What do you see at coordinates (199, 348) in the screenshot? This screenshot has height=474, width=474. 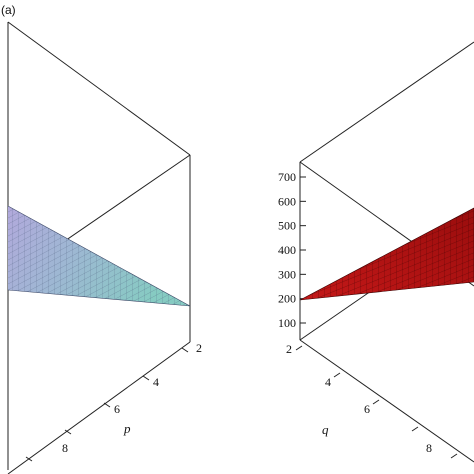 I see `panel-a-x-tick-label: 2` at bounding box center [199, 348].